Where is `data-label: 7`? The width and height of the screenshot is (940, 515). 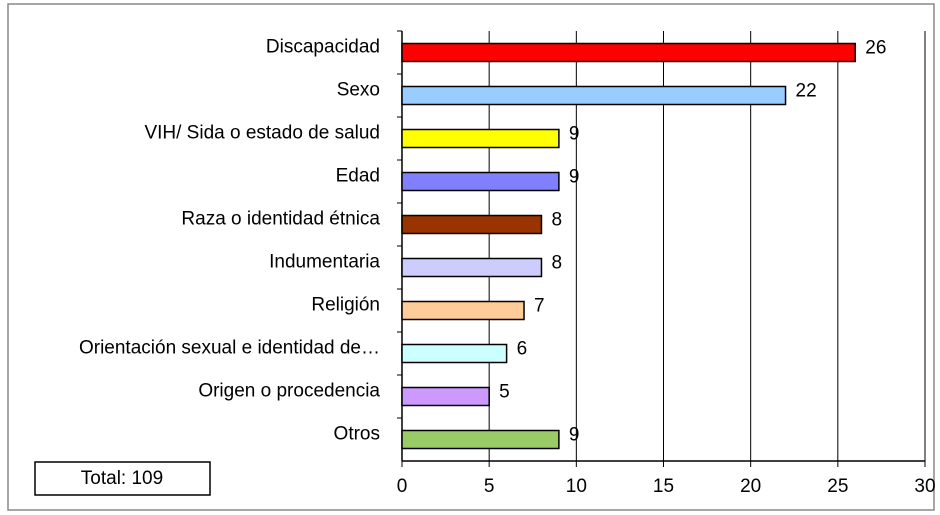
data-label: 7 is located at coordinates (539, 306).